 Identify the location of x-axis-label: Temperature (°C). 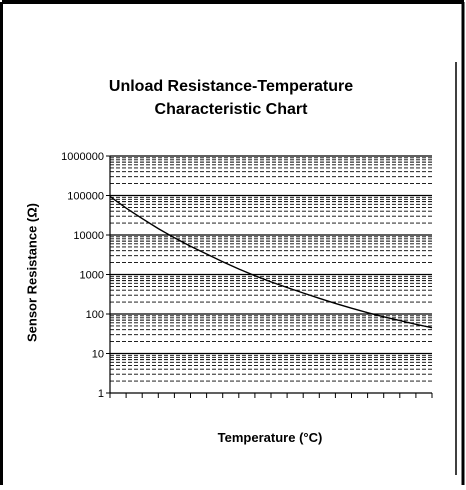
(270, 437).